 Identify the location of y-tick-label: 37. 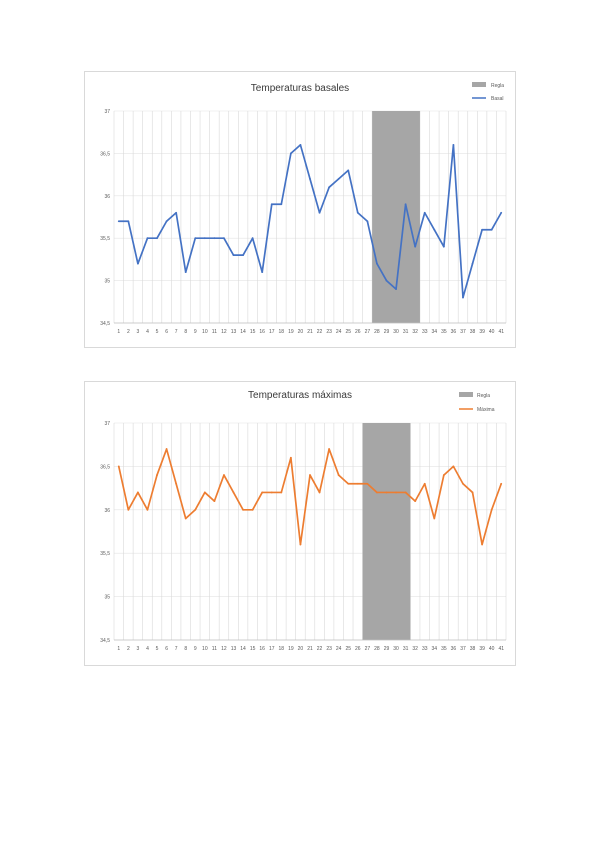
(107, 112).